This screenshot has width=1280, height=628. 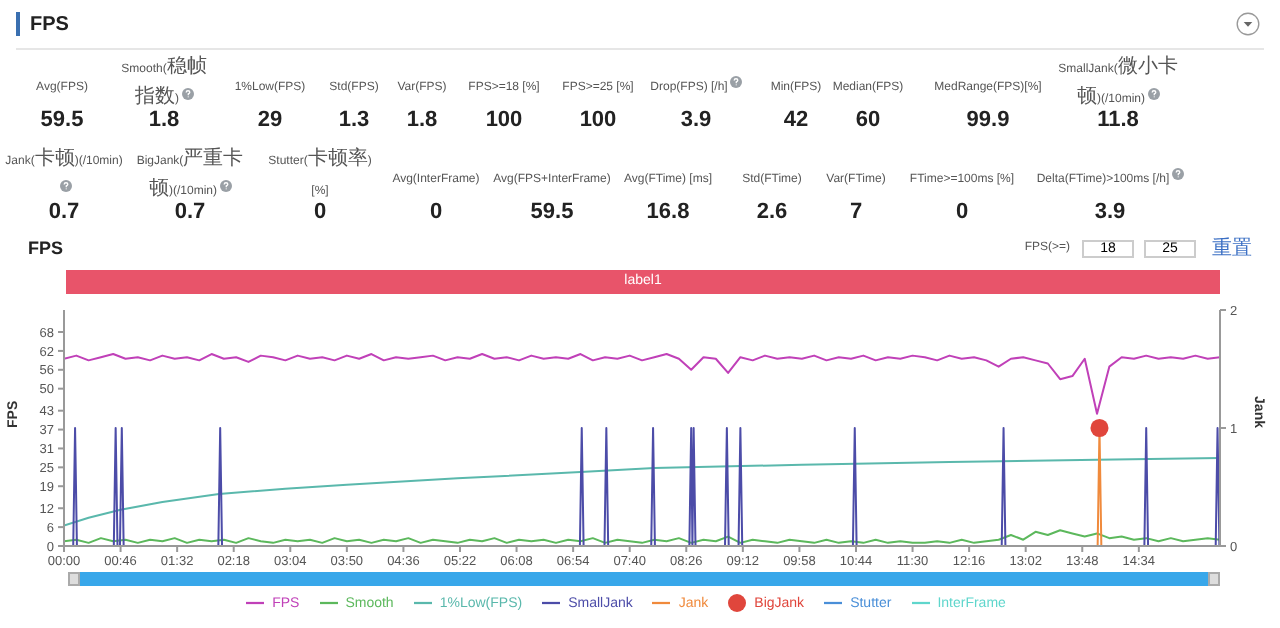 I want to click on data-label: 7, so click(x=856, y=212).